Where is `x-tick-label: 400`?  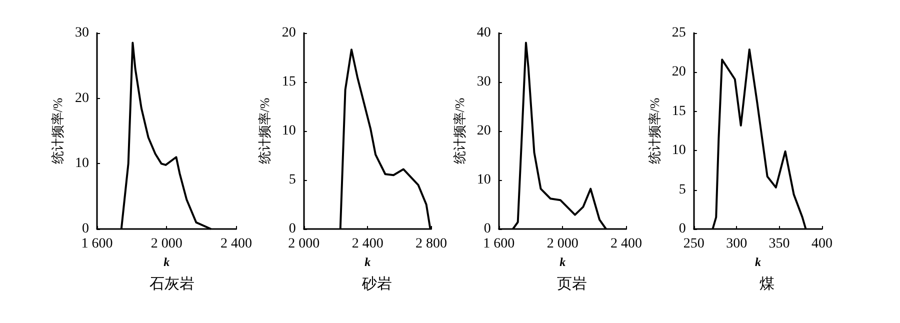 x-tick-label: 400 is located at coordinates (822, 244).